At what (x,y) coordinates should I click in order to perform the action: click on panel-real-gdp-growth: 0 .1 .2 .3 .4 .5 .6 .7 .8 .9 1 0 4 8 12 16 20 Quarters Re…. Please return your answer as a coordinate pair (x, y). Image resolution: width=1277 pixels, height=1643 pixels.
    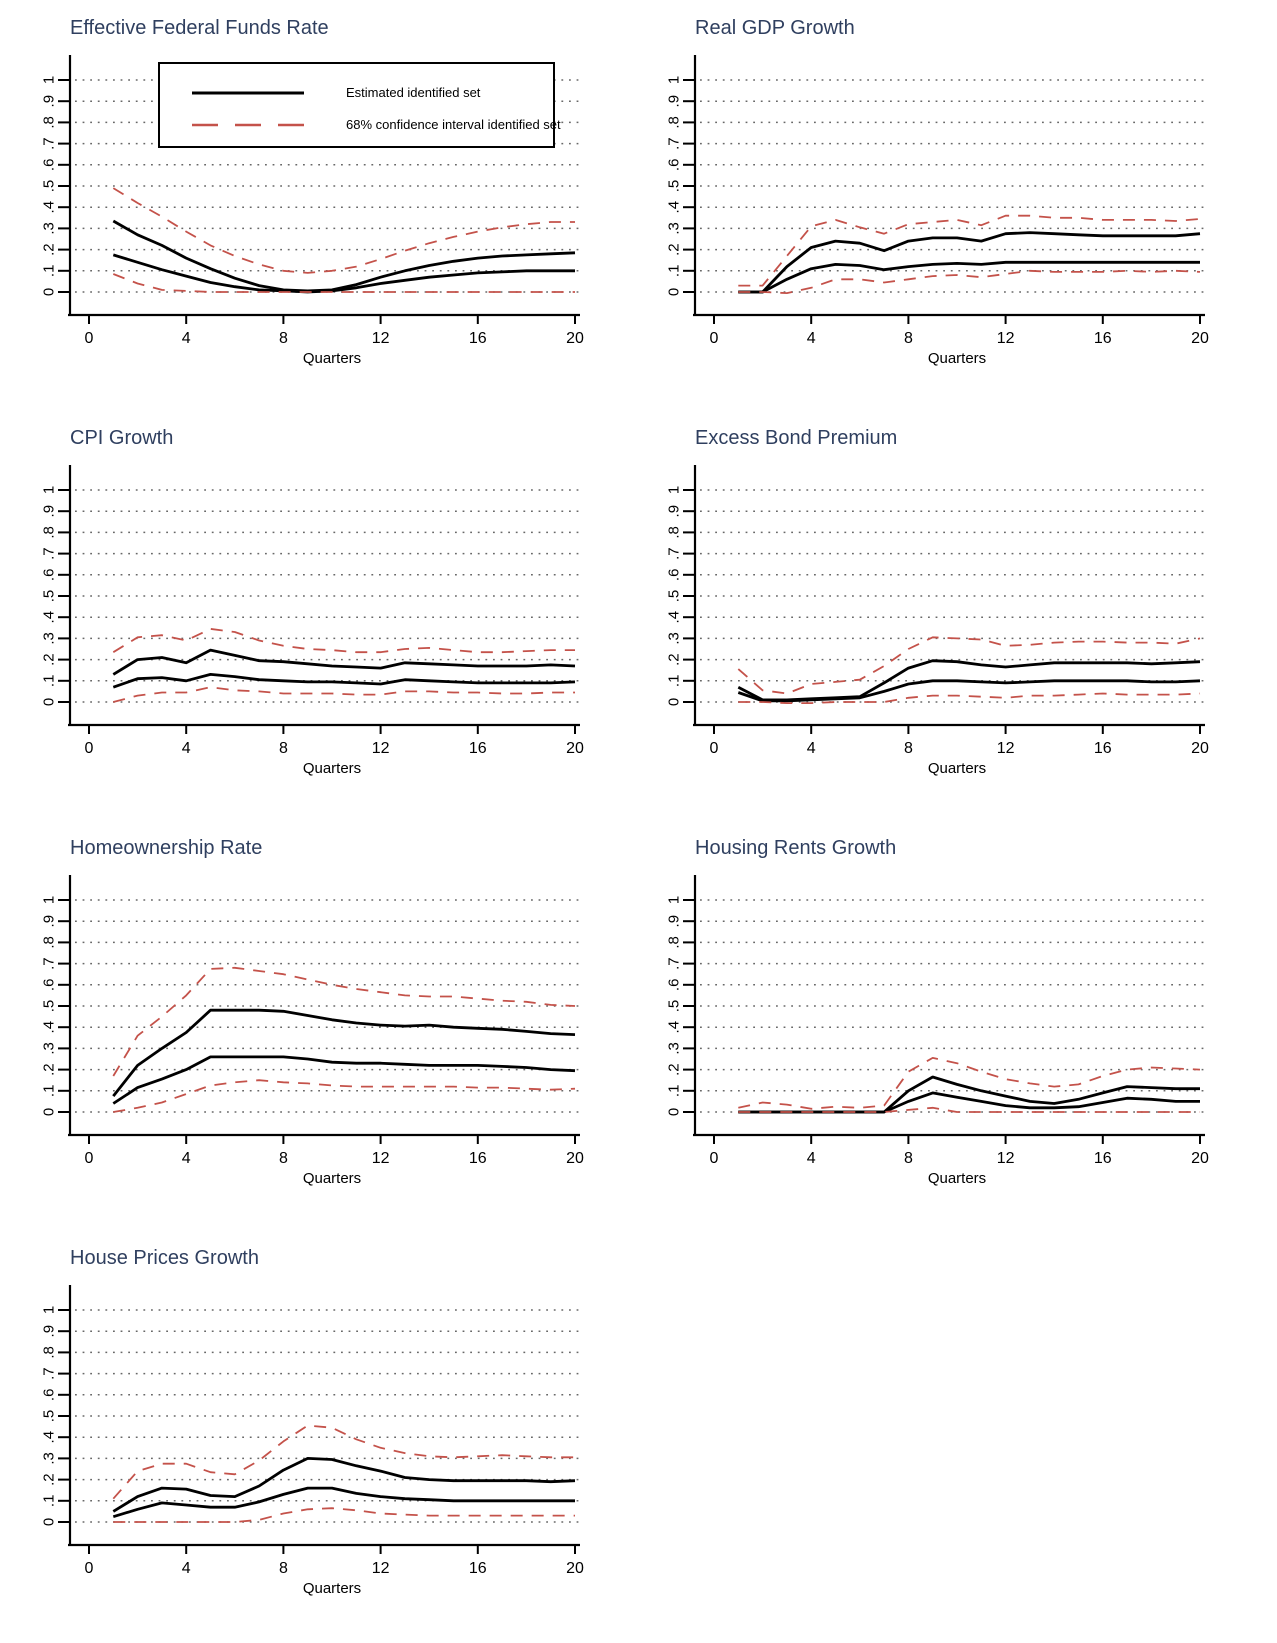
    Looking at the image, I should click on (940, 202).